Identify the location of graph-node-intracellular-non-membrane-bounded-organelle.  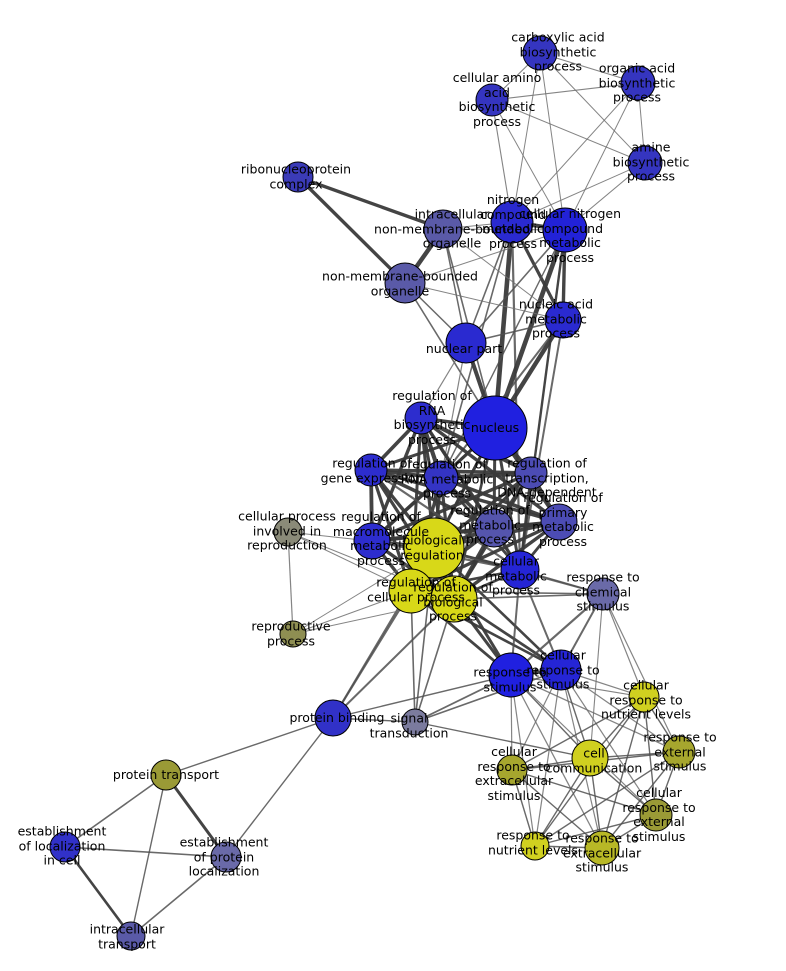
(443, 229).